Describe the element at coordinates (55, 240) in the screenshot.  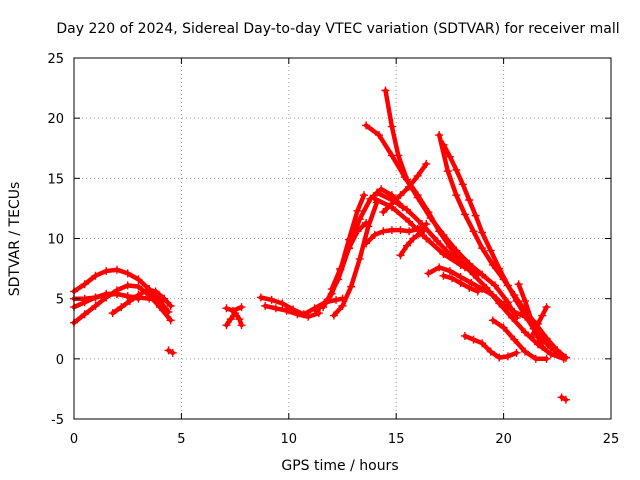
I see `y-tick-label: 10` at that location.